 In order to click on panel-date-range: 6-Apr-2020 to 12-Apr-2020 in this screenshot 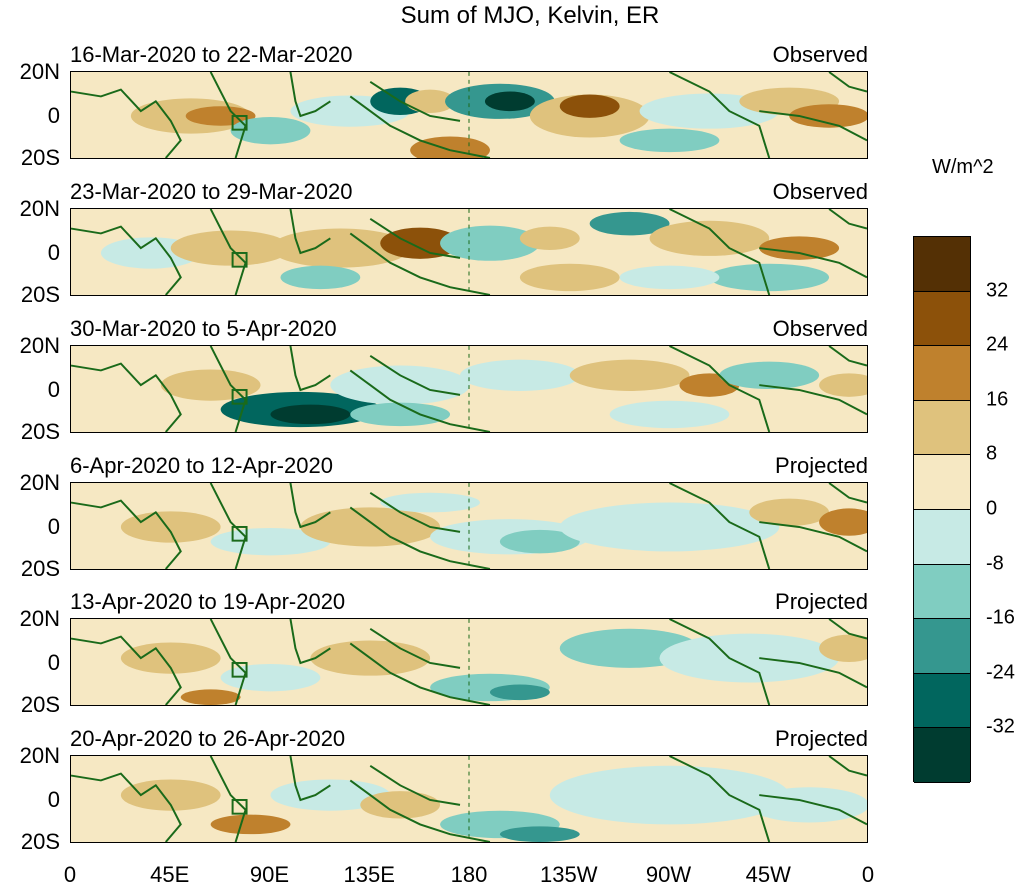, I will do `click(201, 465)`.